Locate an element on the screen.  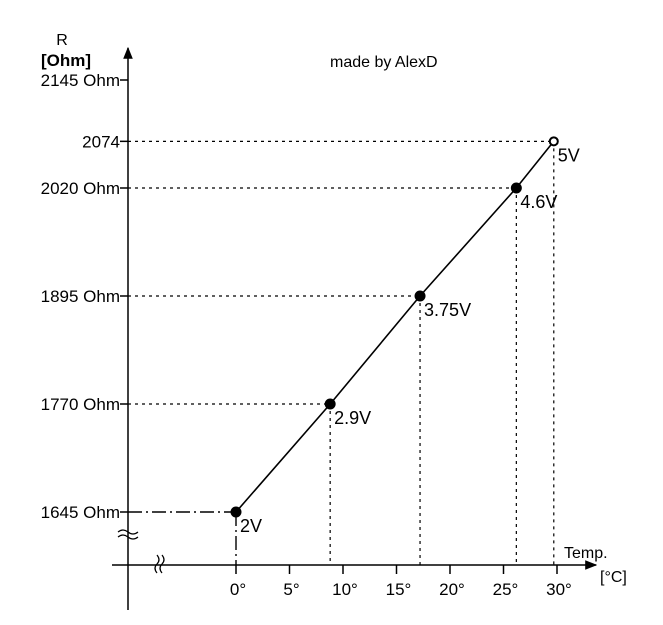
y-tick-label: 2145 Ohm is located at coordinates (80, 80).